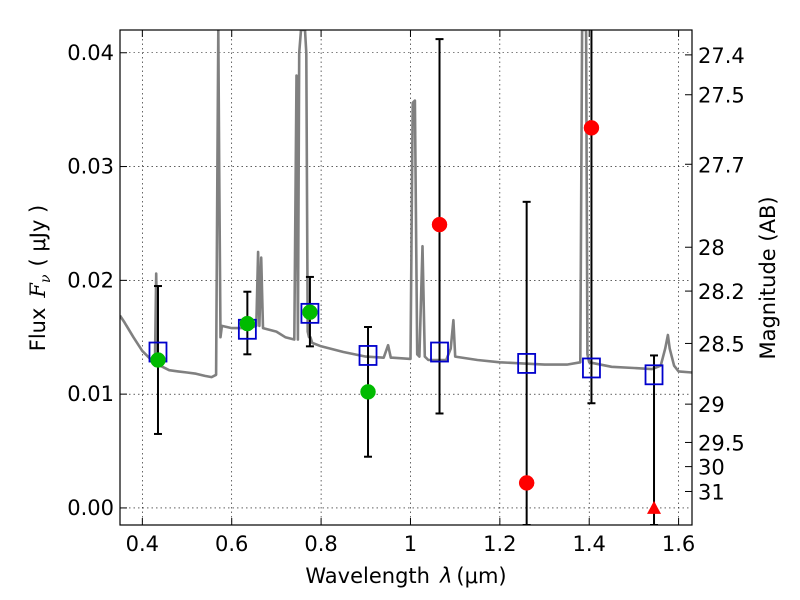 The image size is (800, 600). What do you see at coordinates (711, 492) in the screenshot?
I see `mag-tick-label: 31` at bounding box center [711, 492].